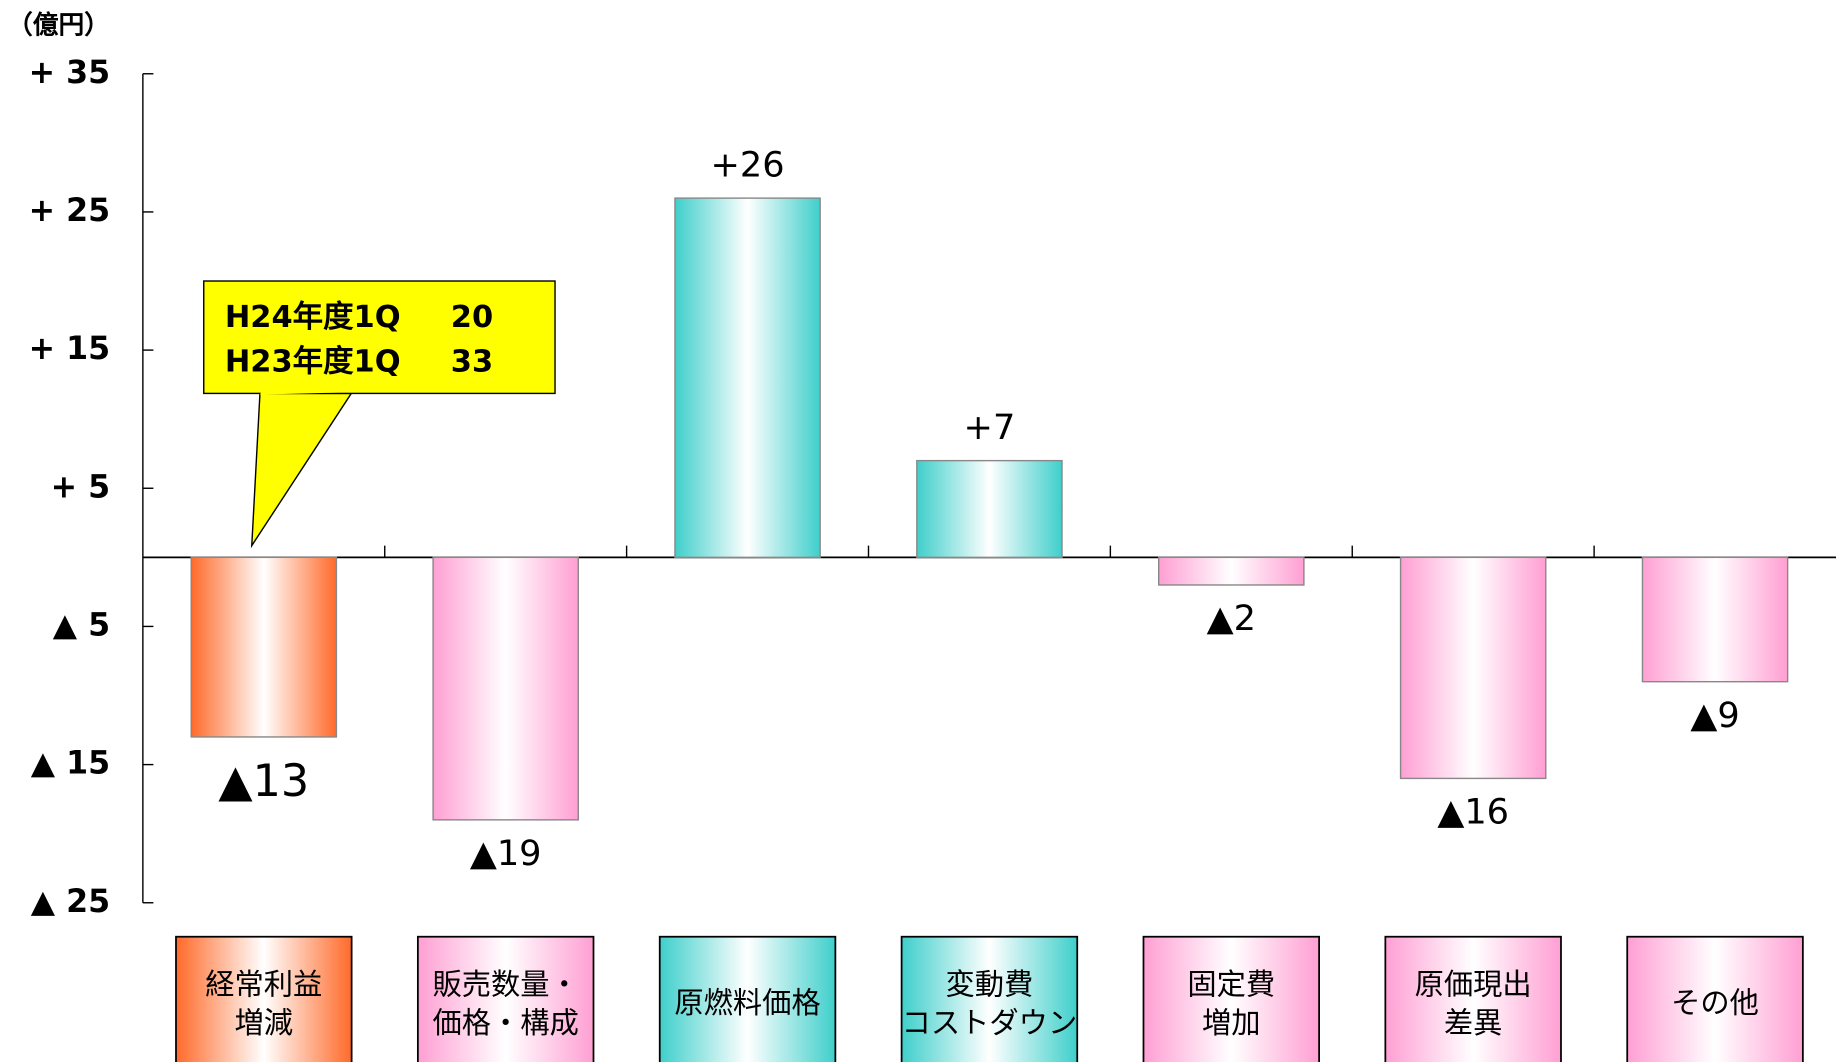 The height and width of the screenshot is (1062, 1836). Describe the element at coordinates (305, 393) in the screenshot. I see `callout-joint` at that location.